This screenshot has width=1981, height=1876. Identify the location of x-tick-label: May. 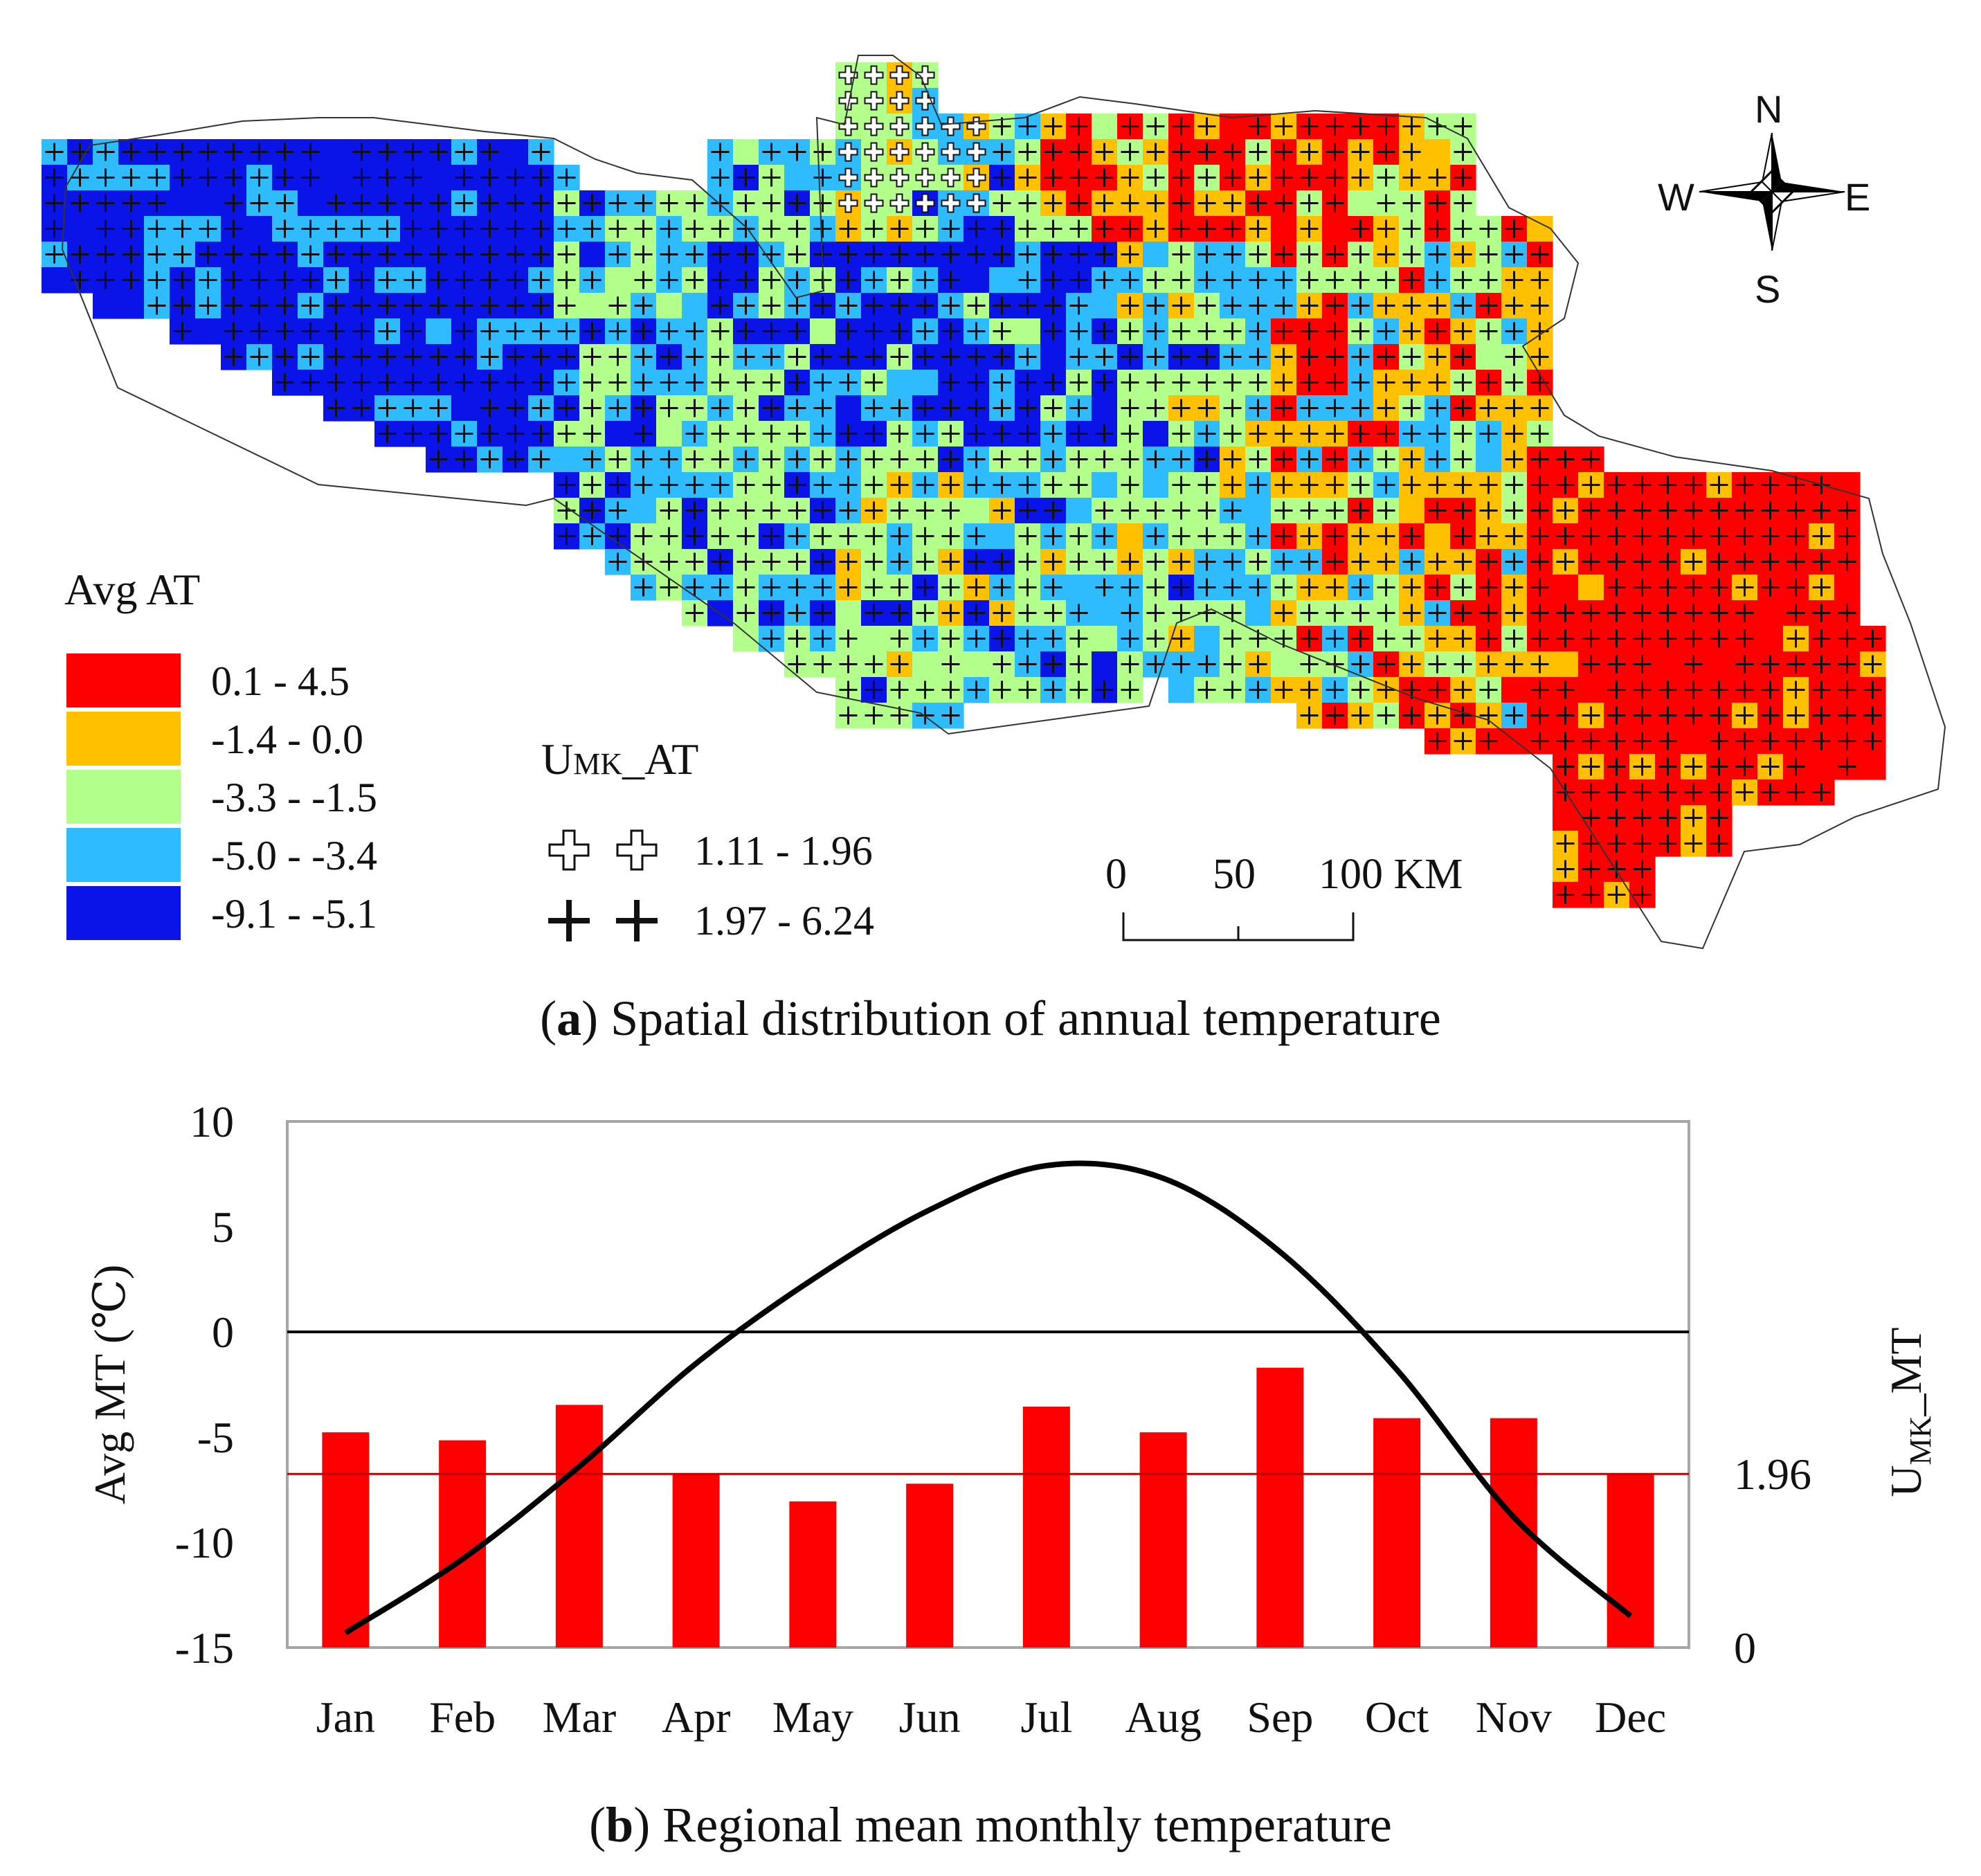
(812, 1717).